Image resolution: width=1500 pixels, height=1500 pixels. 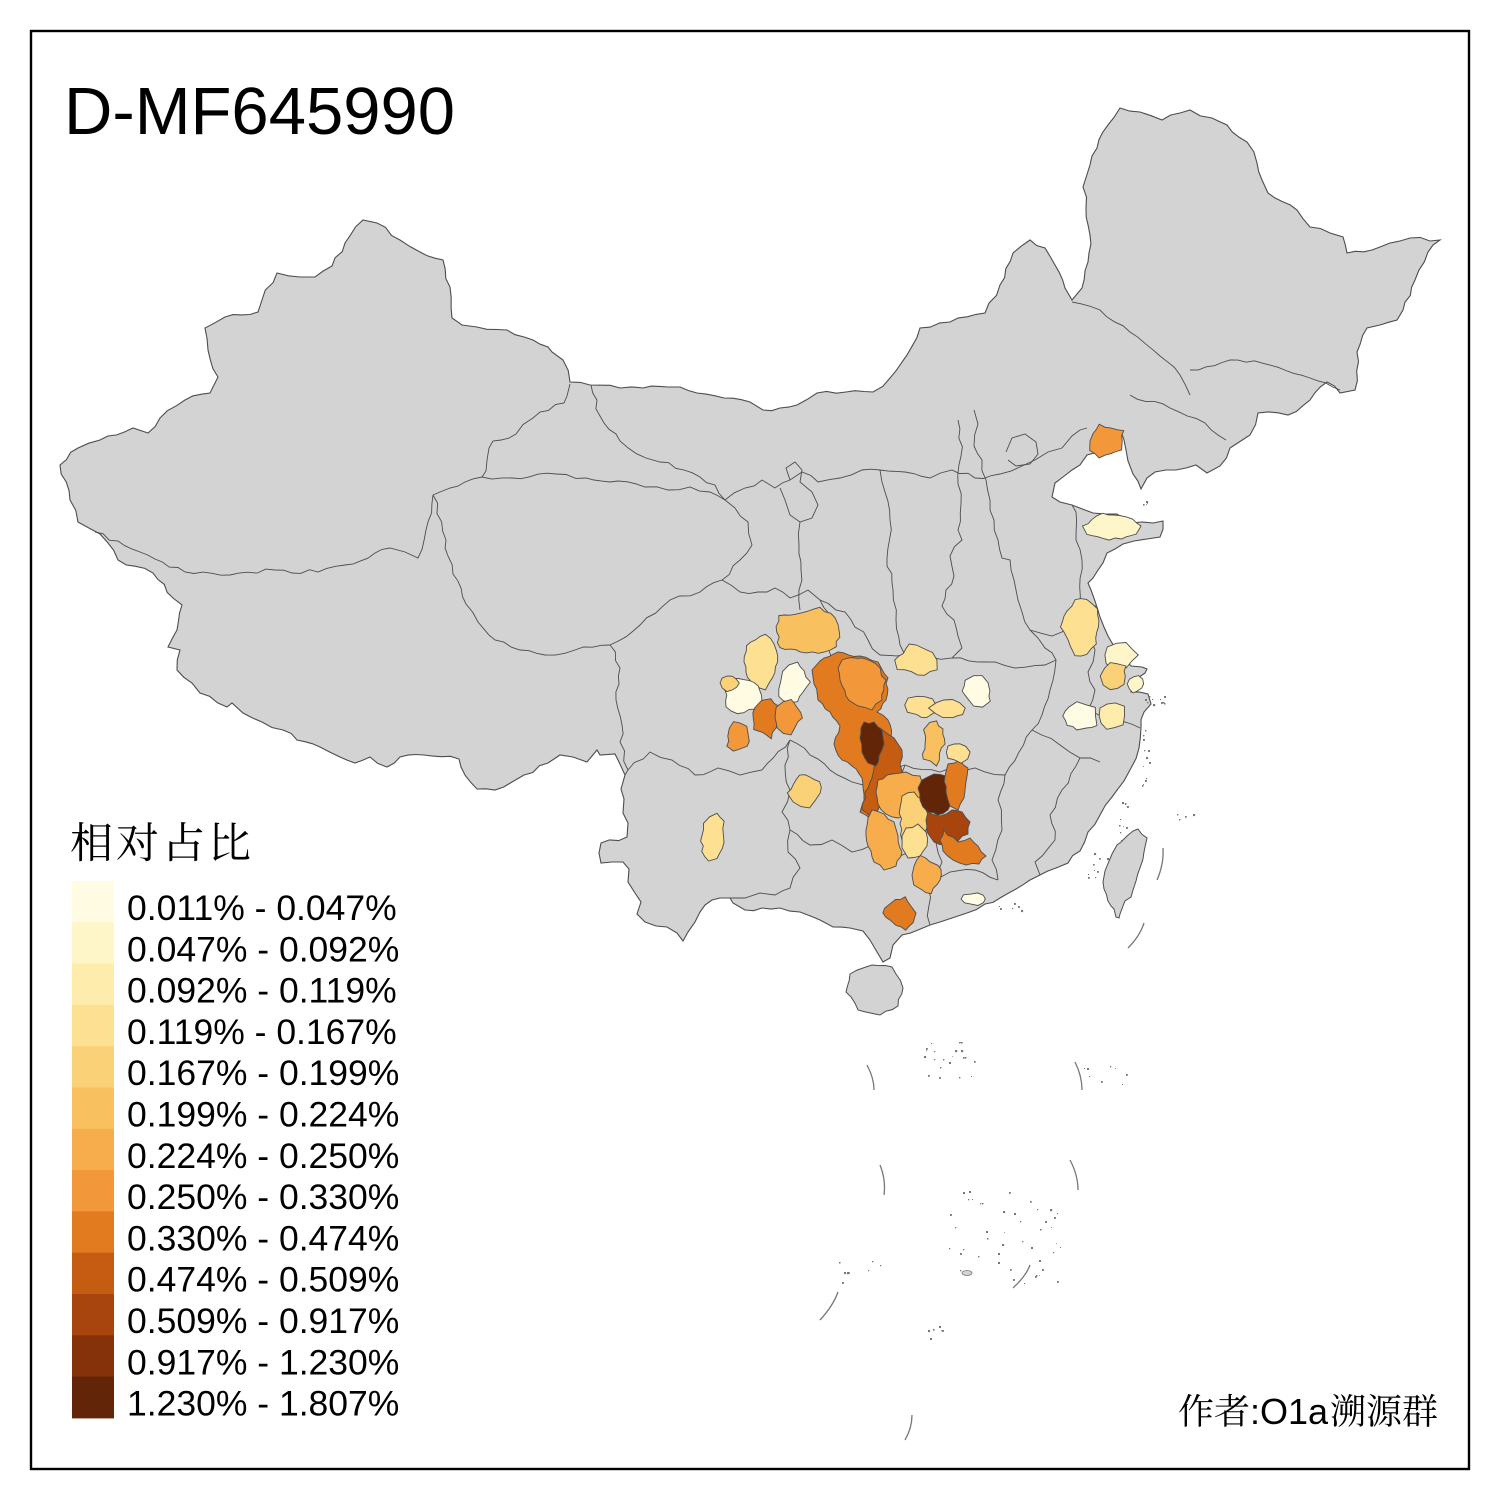 What do you see at coordinates (263, 1321) in the screenshot?
I see `svg-text: 0.509% - 0.917%` at bounding box center [263, 1321].